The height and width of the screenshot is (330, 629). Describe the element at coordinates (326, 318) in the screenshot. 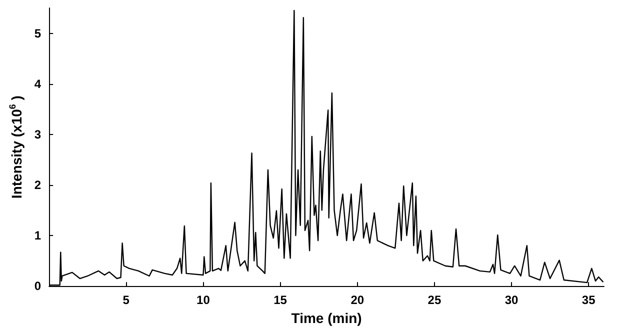

I see `x-axis-title: Time (min)` at that location.